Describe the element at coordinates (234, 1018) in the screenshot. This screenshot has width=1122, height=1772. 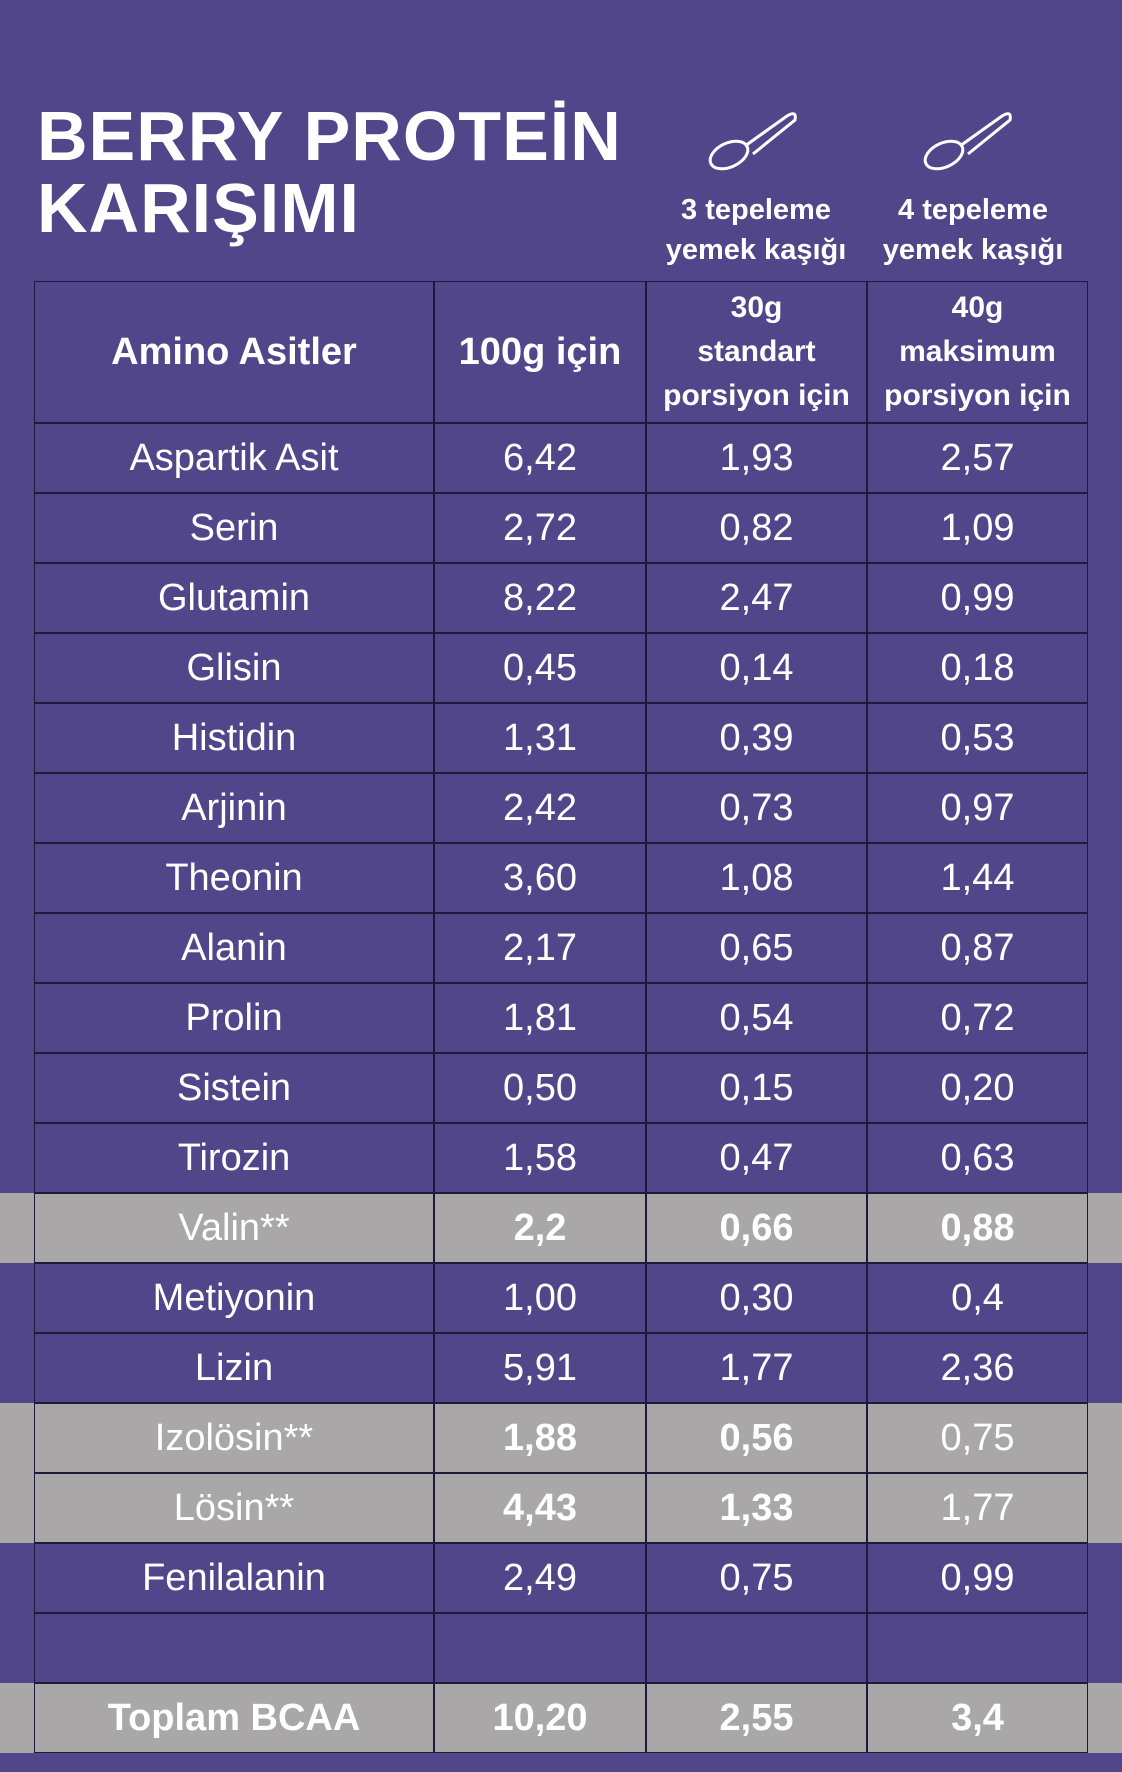
I see `table-cell: Prolin` at that location.